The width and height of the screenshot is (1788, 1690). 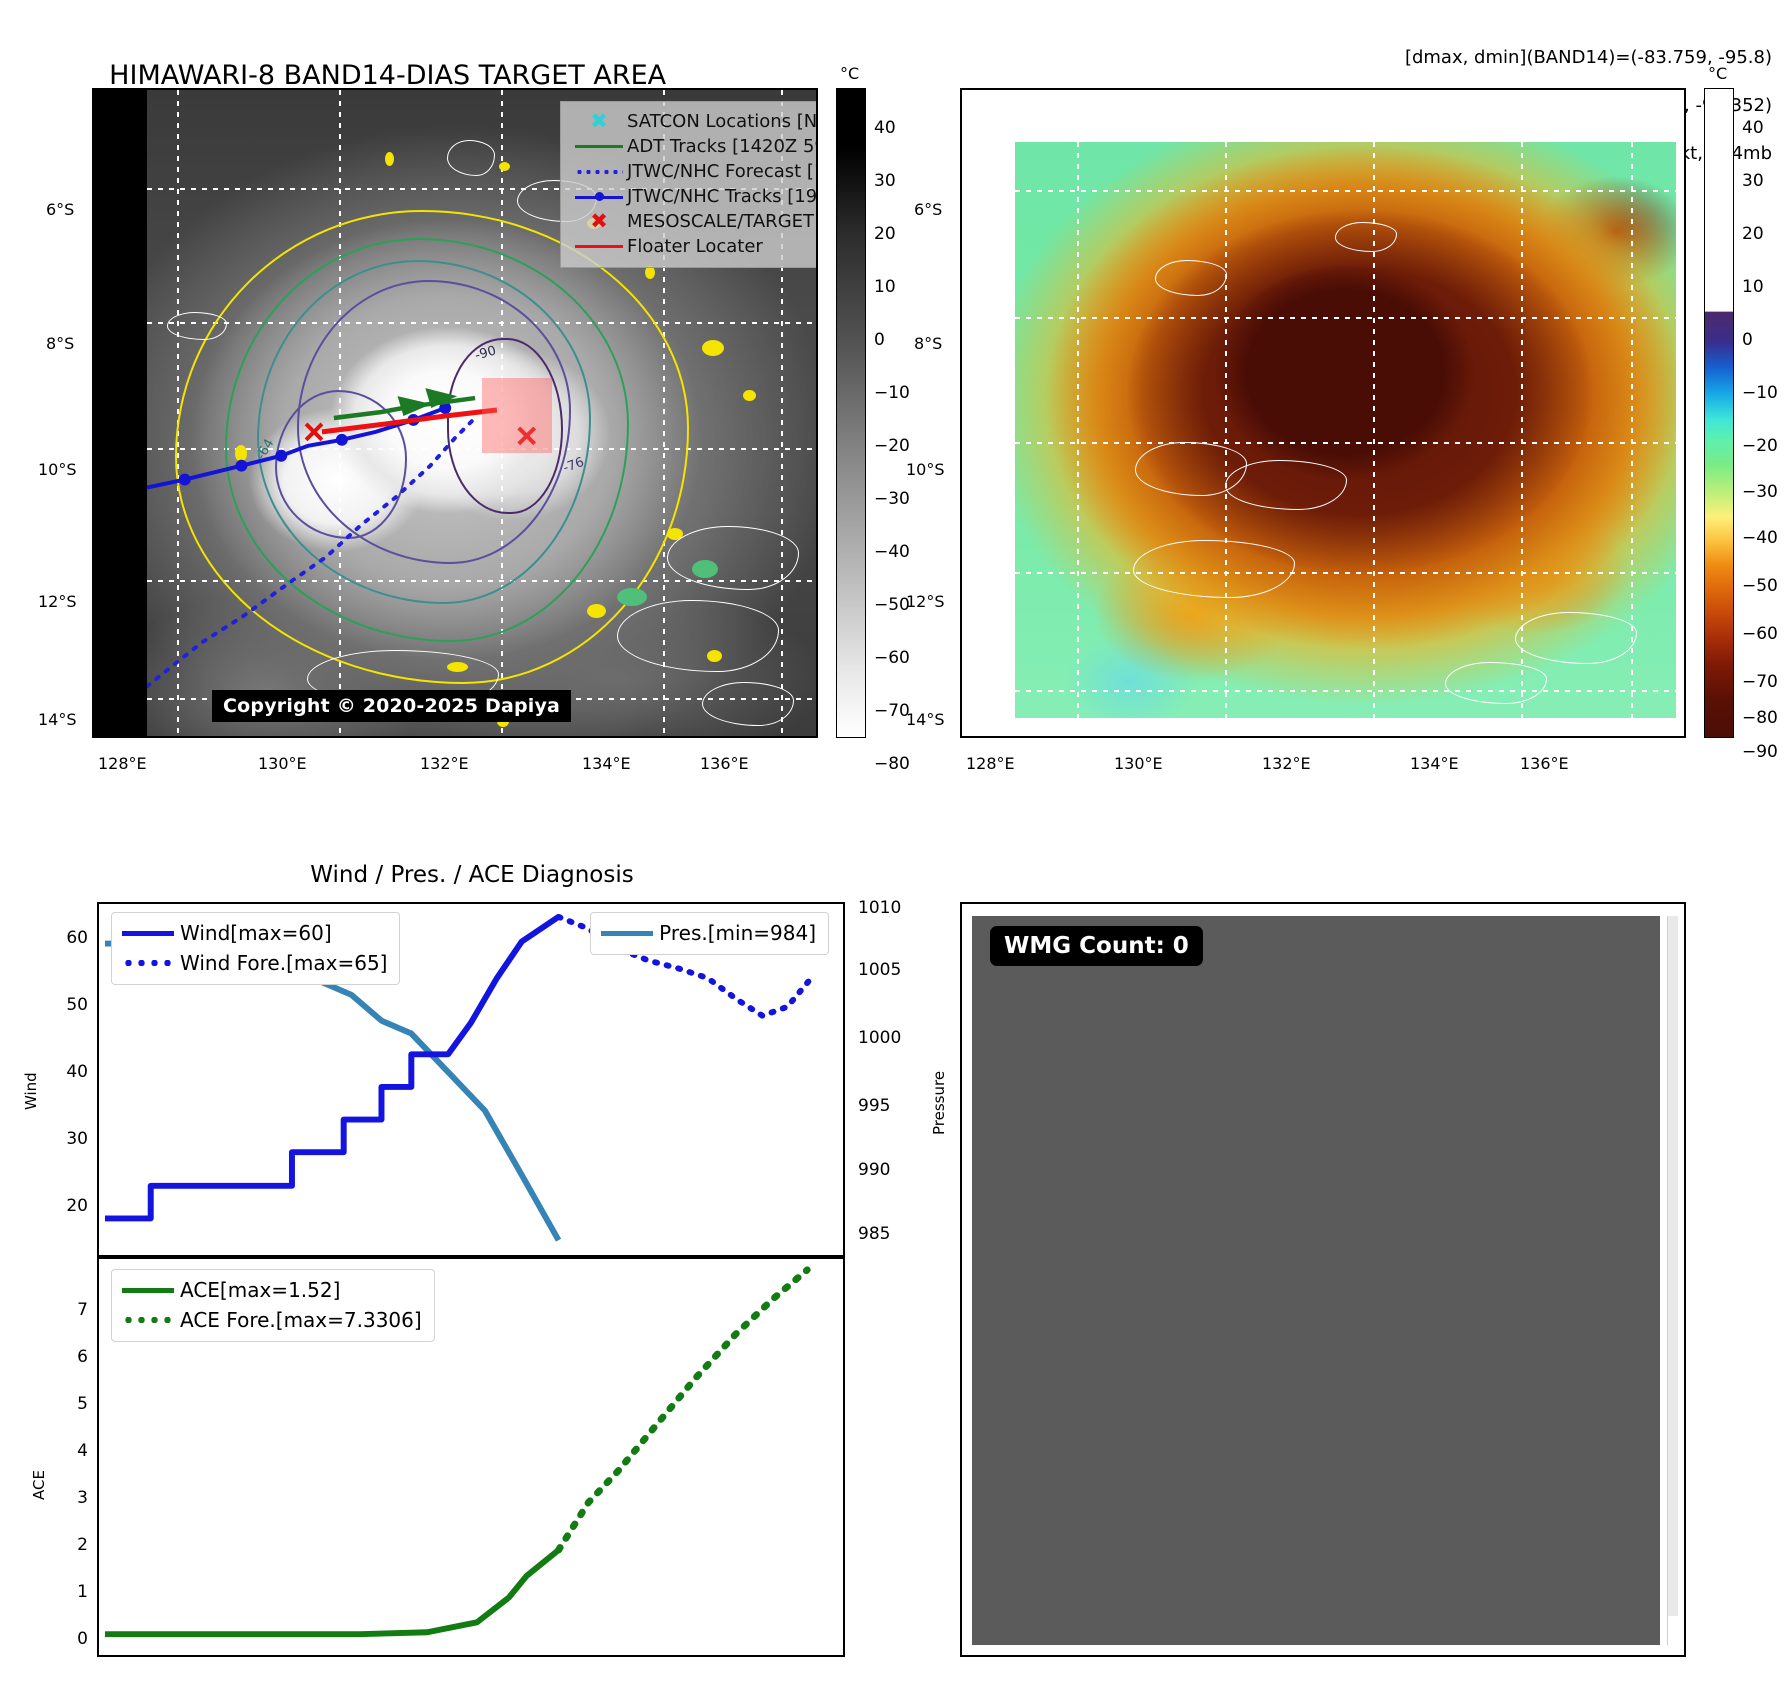 I want to click on ir-lat-tick-10s: 10°S, so click(x=57, y=469).